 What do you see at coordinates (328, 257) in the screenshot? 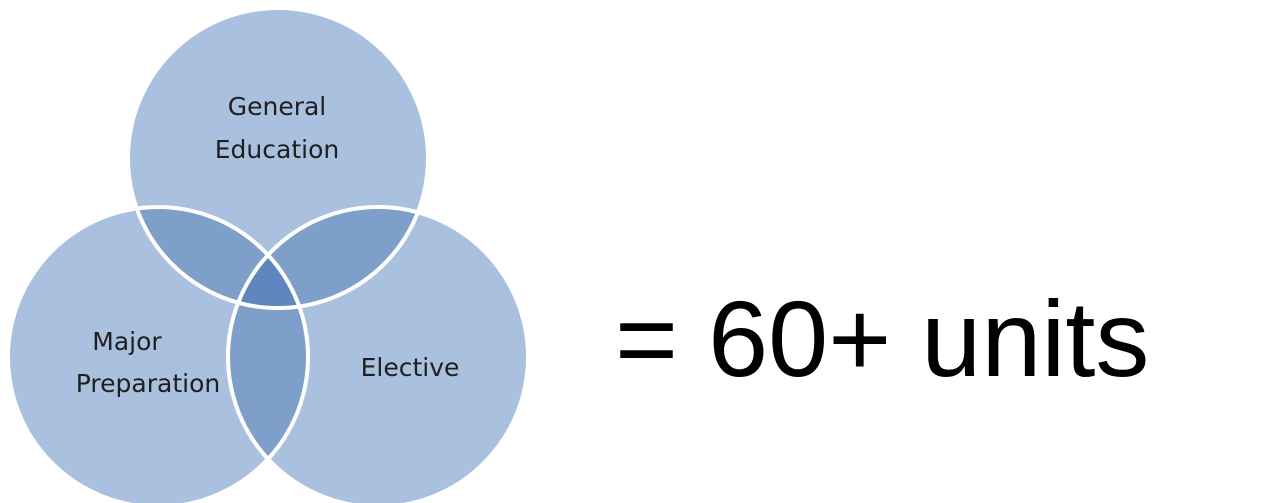
I see `overlap-general-elective` at bounding box center [328, 257].